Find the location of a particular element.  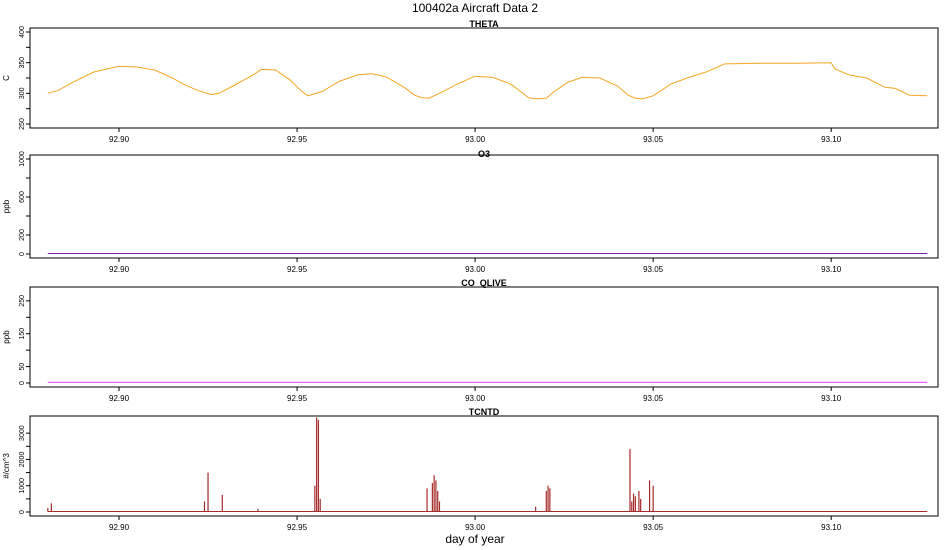

panel-title: THETA is located at coordinates (484, 24).